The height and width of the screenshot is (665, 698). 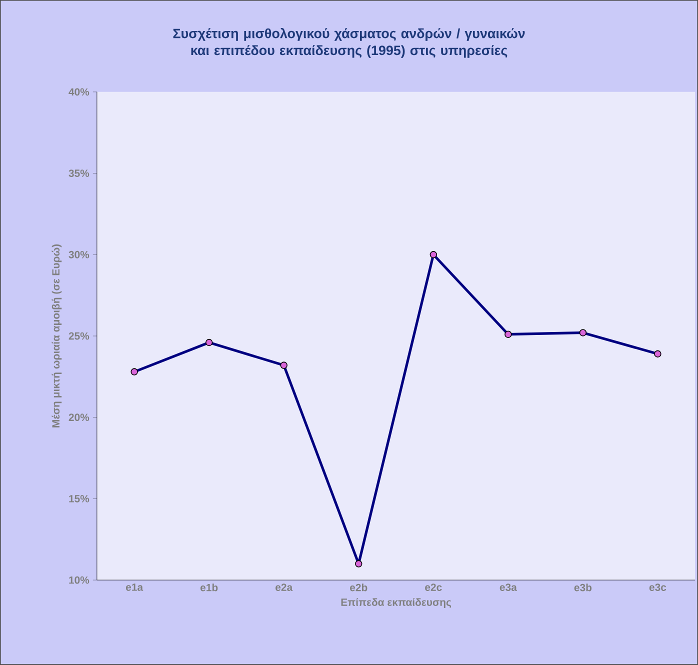 I want to click on x-tick-label: e3a, so click(x=508, y=588).